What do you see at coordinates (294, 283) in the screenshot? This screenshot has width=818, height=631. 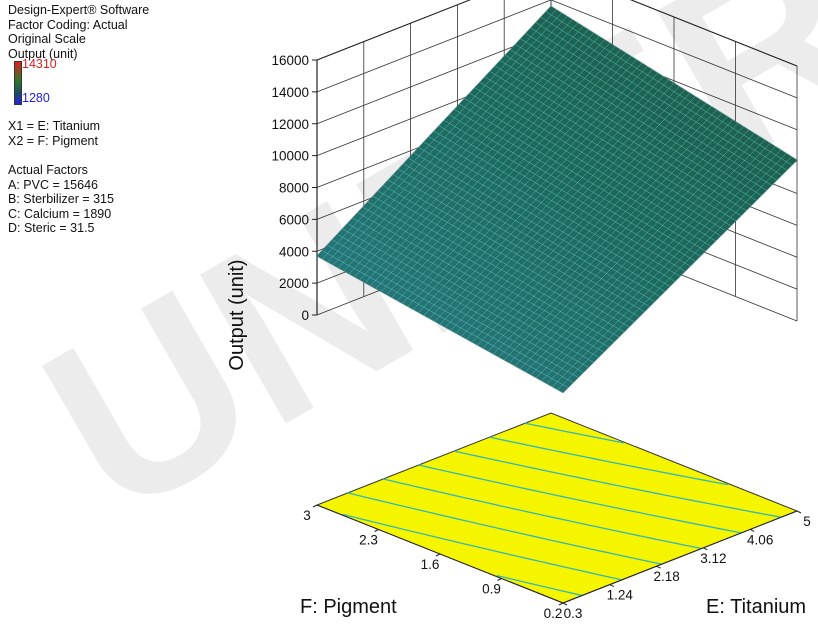 I see `z-tick-label: 2000` at bounding box center [294, 283].